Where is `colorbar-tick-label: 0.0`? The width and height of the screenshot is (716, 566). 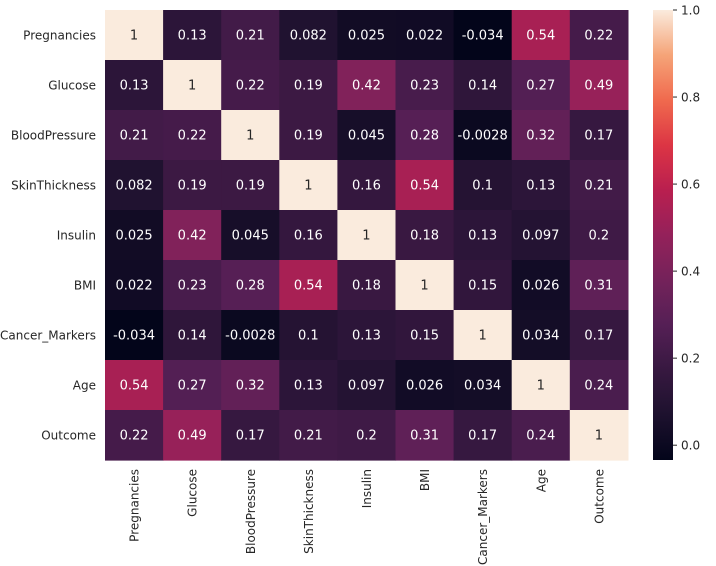
colorbar-tick-label: 0.0 is located at coordinates (690, 446).